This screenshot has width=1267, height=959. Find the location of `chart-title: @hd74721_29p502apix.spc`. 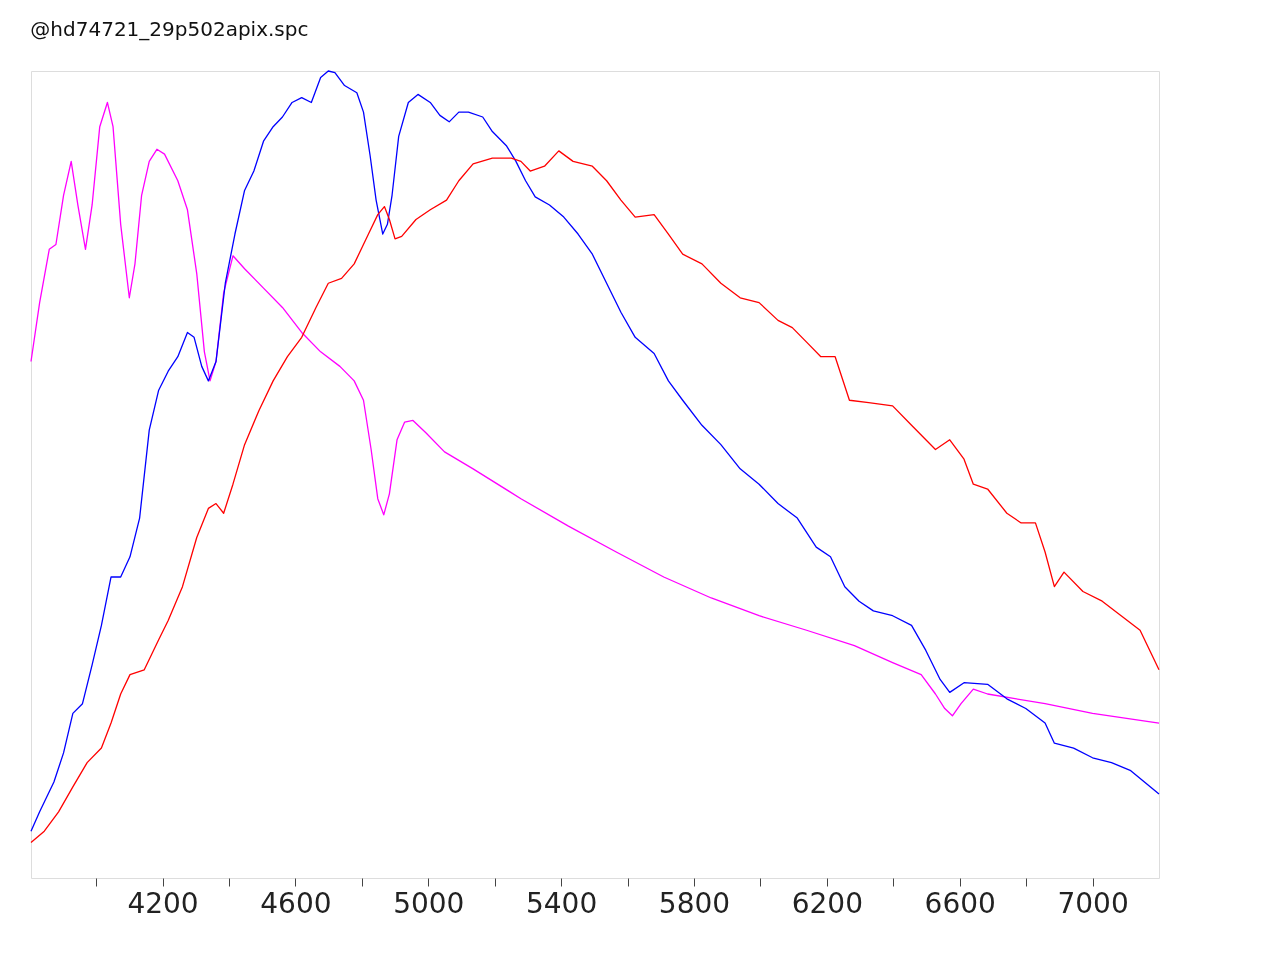

chart-title: @hd74721_29p502apix.spc is located at coordinates (169, 29).